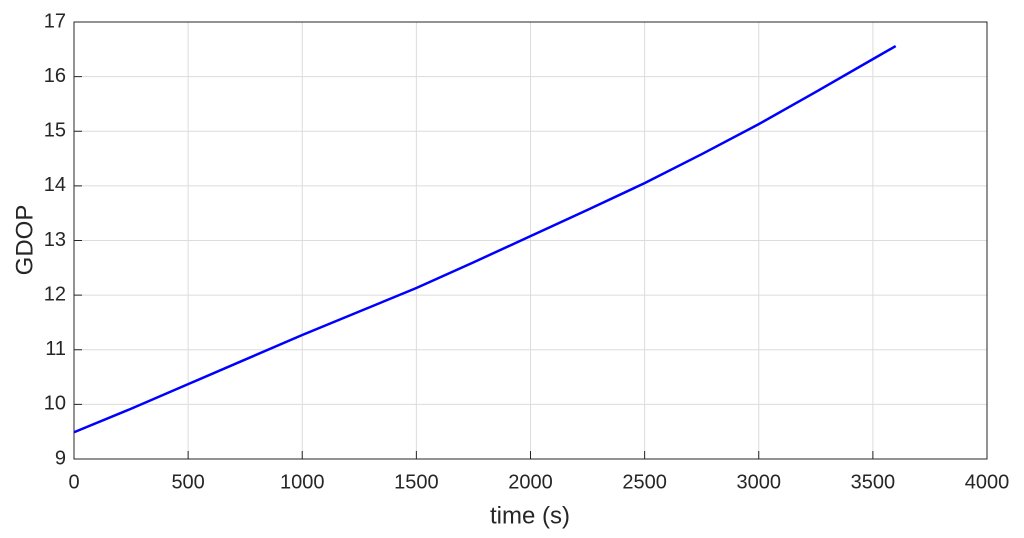 This screenshot has width=1024, height=538. What do you see at coordinates (530, 482) in the screenshot?
I see `x-tick-label: 2000` at bounding box center [530, 482].